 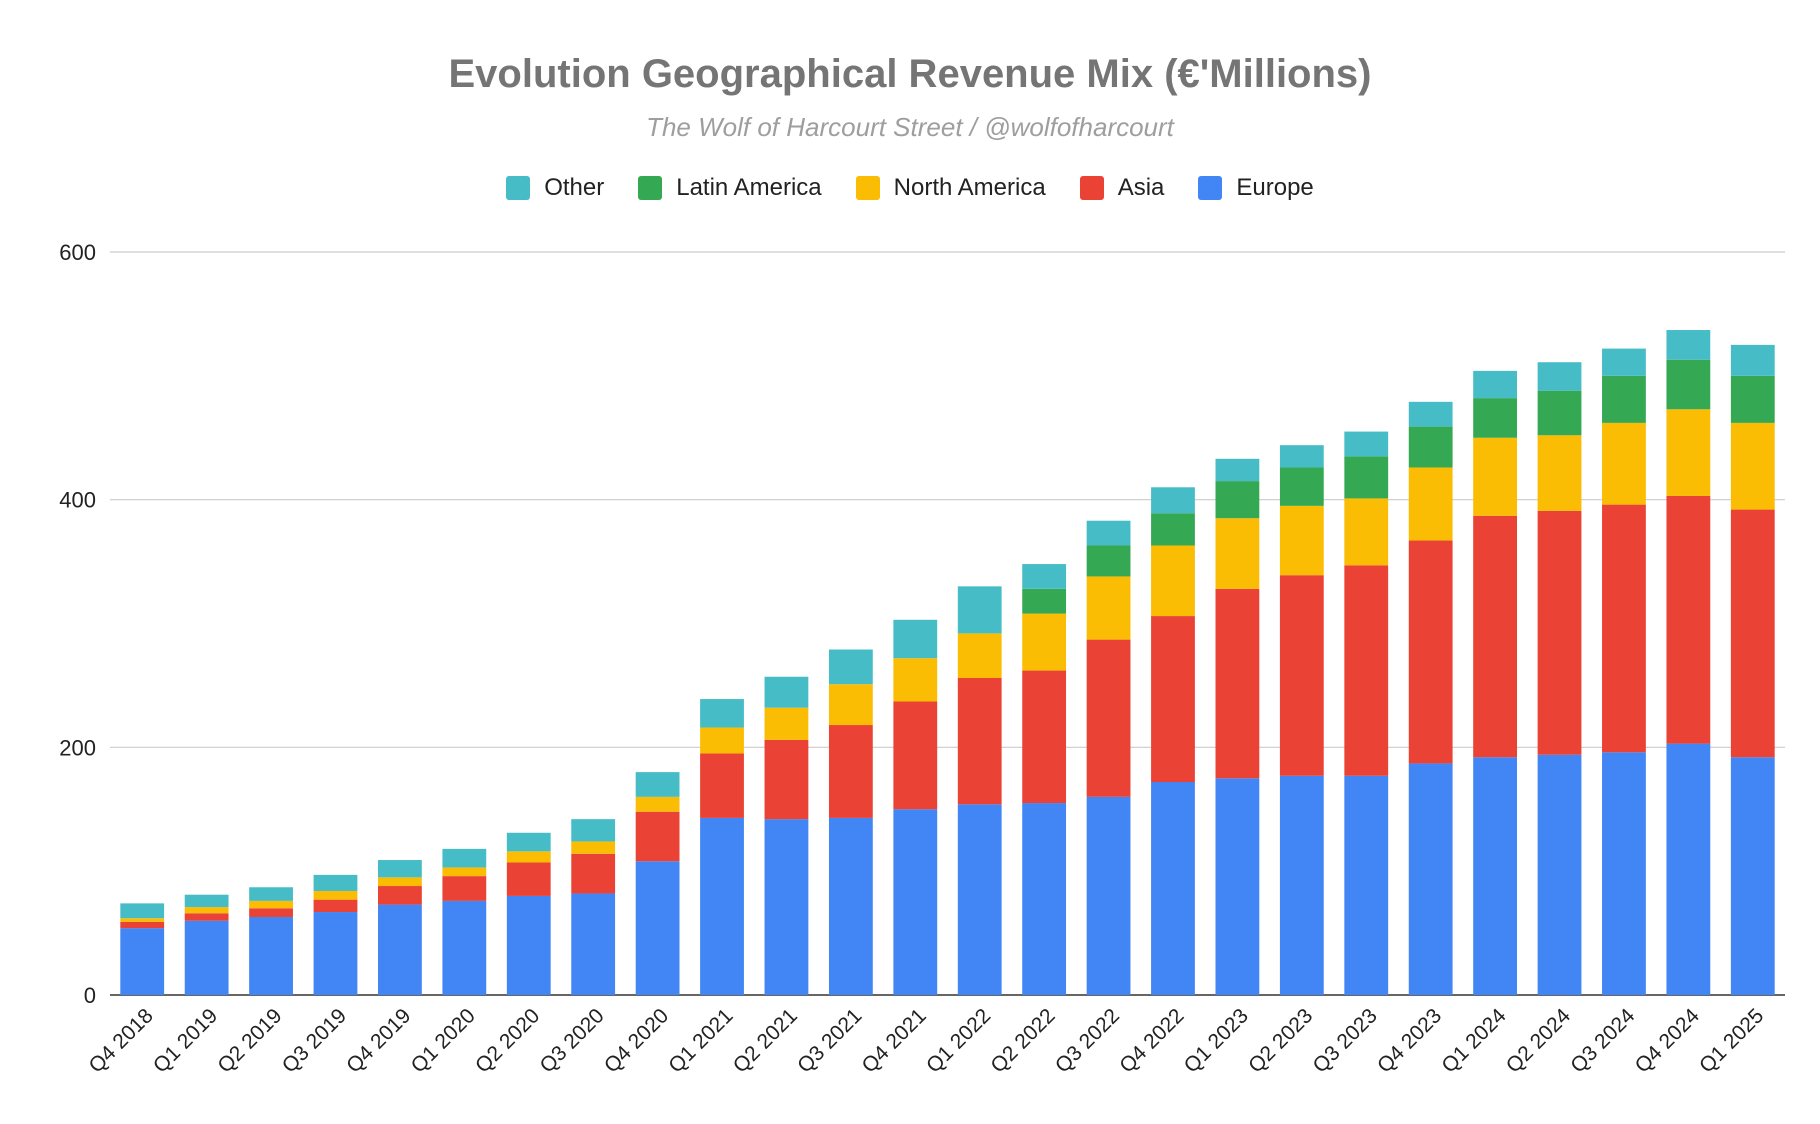 What do you see at coordinates (1173, 529) in the screenshot?
I see `bar-latin-america-q4-2022` at bounding box center [1173, 529].